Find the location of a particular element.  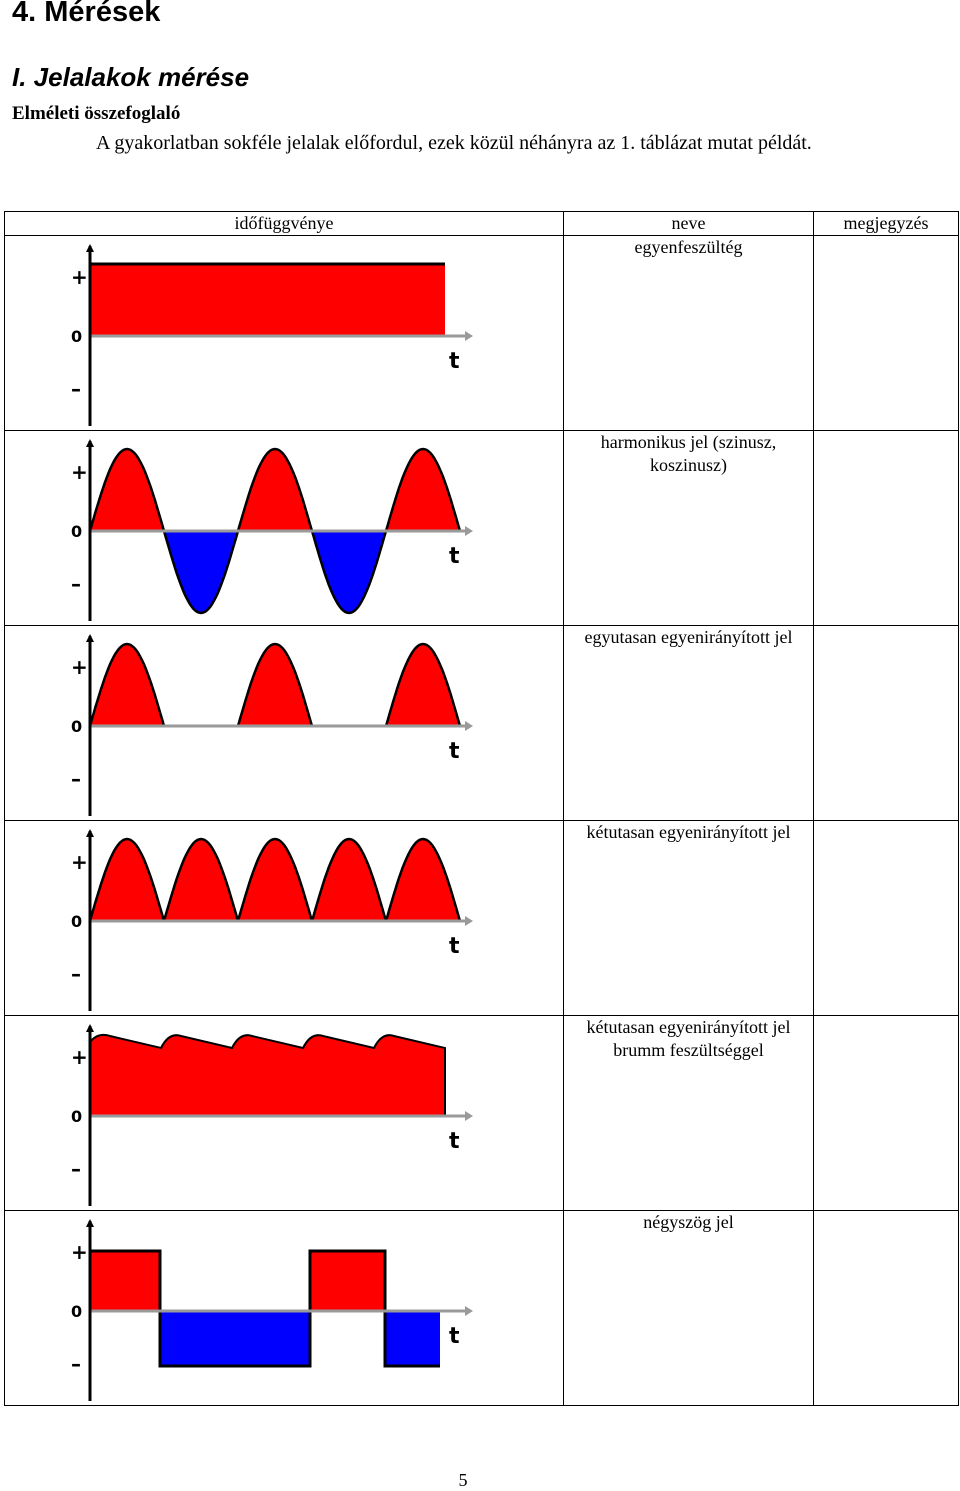

half-wave-rectified-waveform: +0 – t is located at coordinates (272, 725).